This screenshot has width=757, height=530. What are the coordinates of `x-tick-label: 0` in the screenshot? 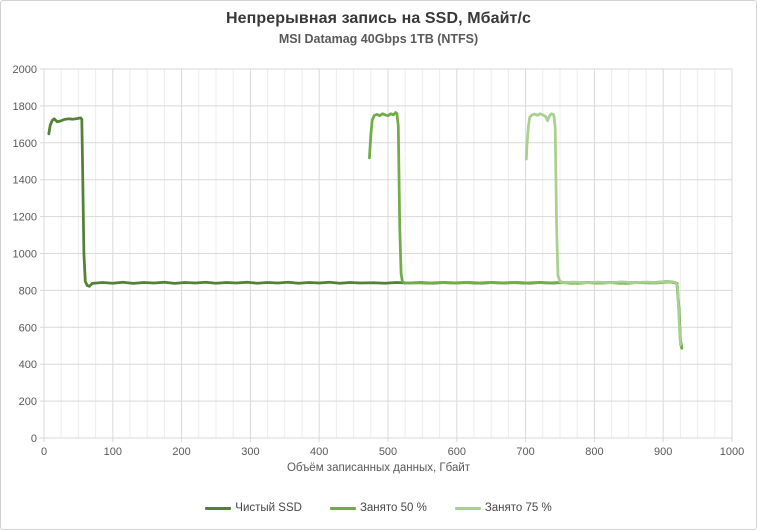 It's located at (44, 452).